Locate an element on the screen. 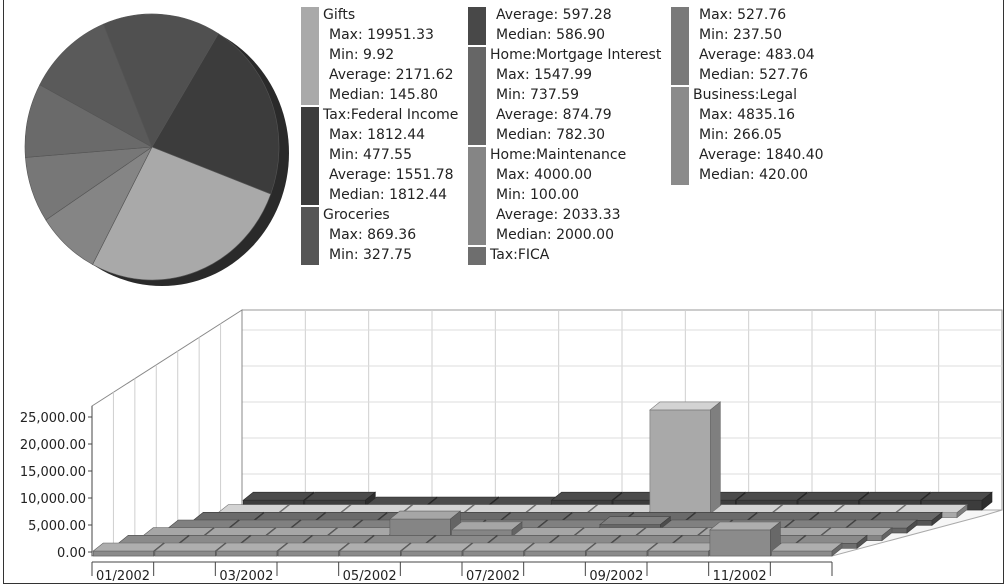 The image size is (1008, 588). bar-business-legal-10-2002 is located at coordinates (683, 549).